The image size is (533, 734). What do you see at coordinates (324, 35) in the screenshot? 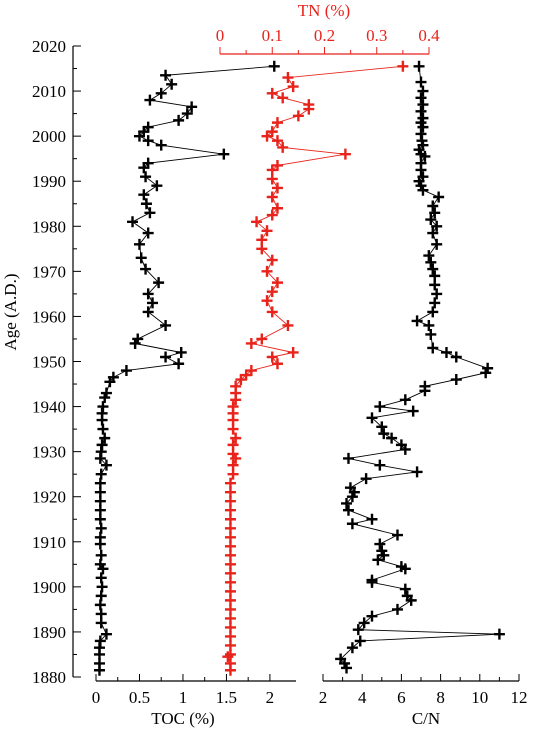
I see `tn-tick-label: 0.2` at bounding box center [324, 35].